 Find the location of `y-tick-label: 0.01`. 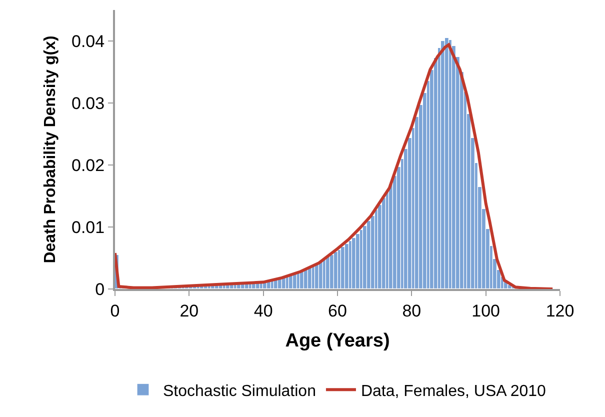

y-tick-label: 0.01 is located at coordinates (88, 227).